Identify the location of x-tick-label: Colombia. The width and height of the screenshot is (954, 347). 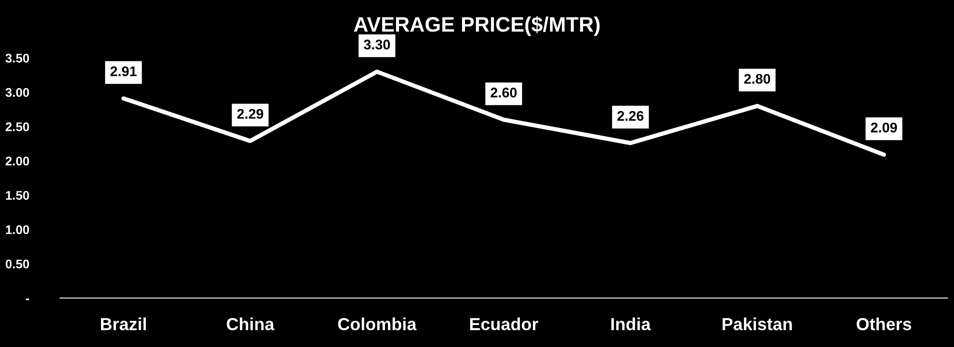
(377, 324).